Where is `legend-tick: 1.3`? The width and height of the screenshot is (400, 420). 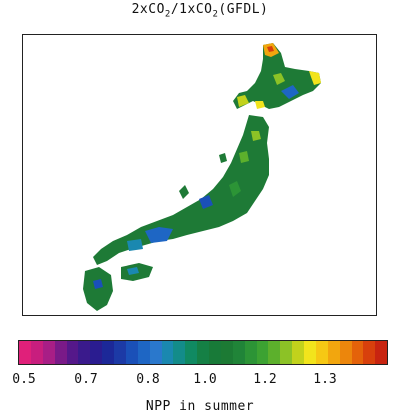
legend-tick: 1.3 is located at coordinates (325, 379).